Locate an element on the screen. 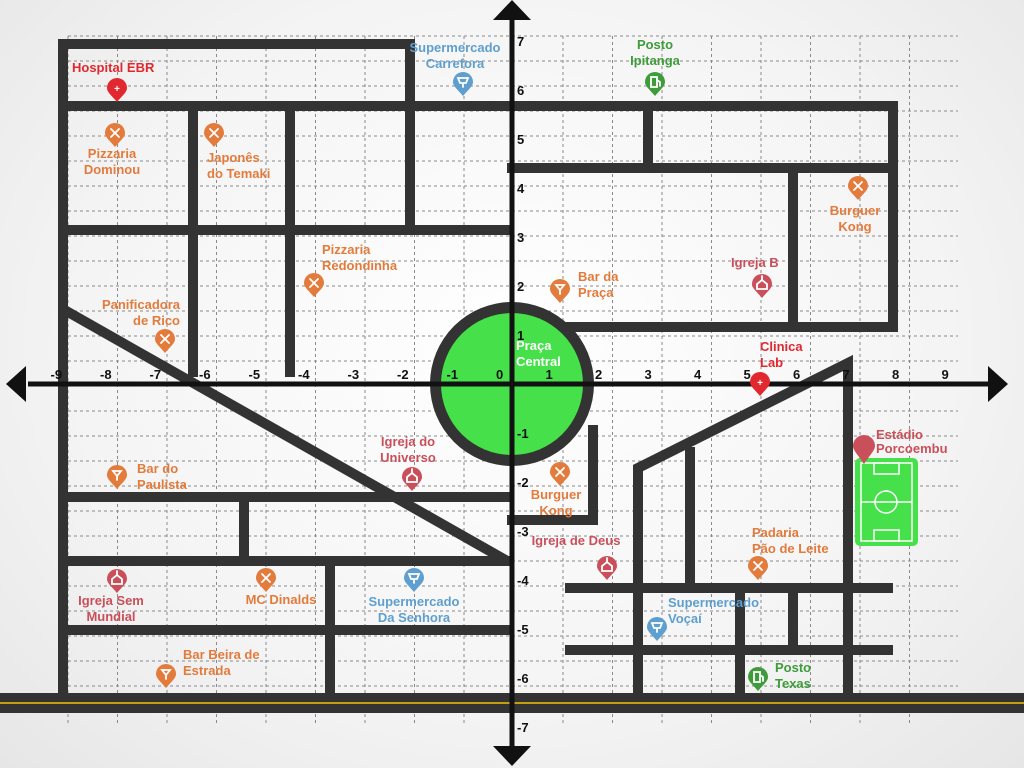  x-tick-label: 6 is located at coordinates (796, 374).